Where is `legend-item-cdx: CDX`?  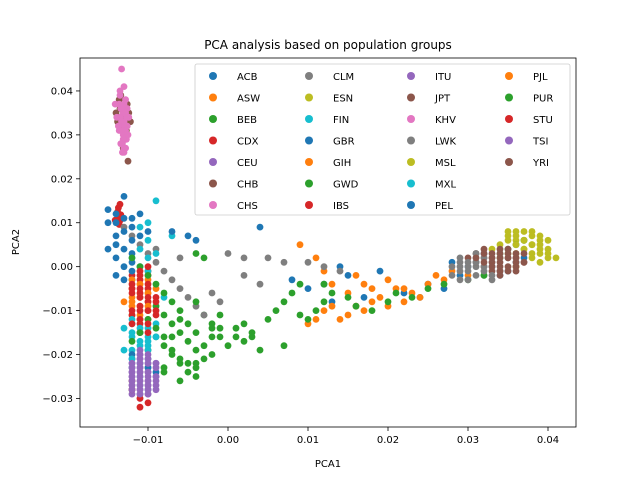 legend-item-cdx: CDX is located at coordinates (234, 142).